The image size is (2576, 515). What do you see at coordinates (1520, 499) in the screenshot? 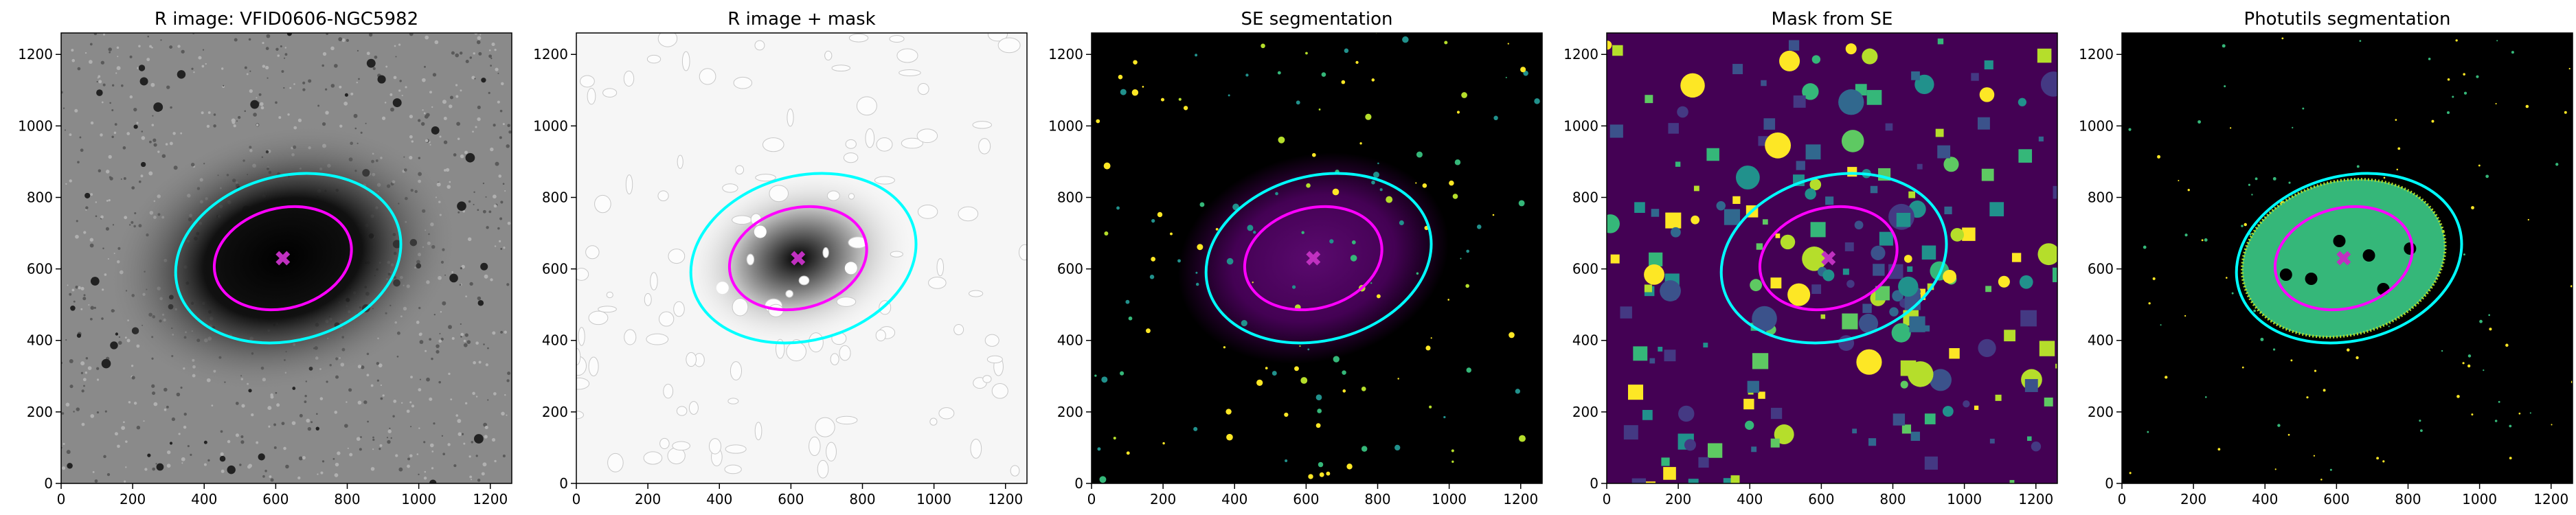
I see `x-tick-label: 1200` at bounding box center [1520, 499].